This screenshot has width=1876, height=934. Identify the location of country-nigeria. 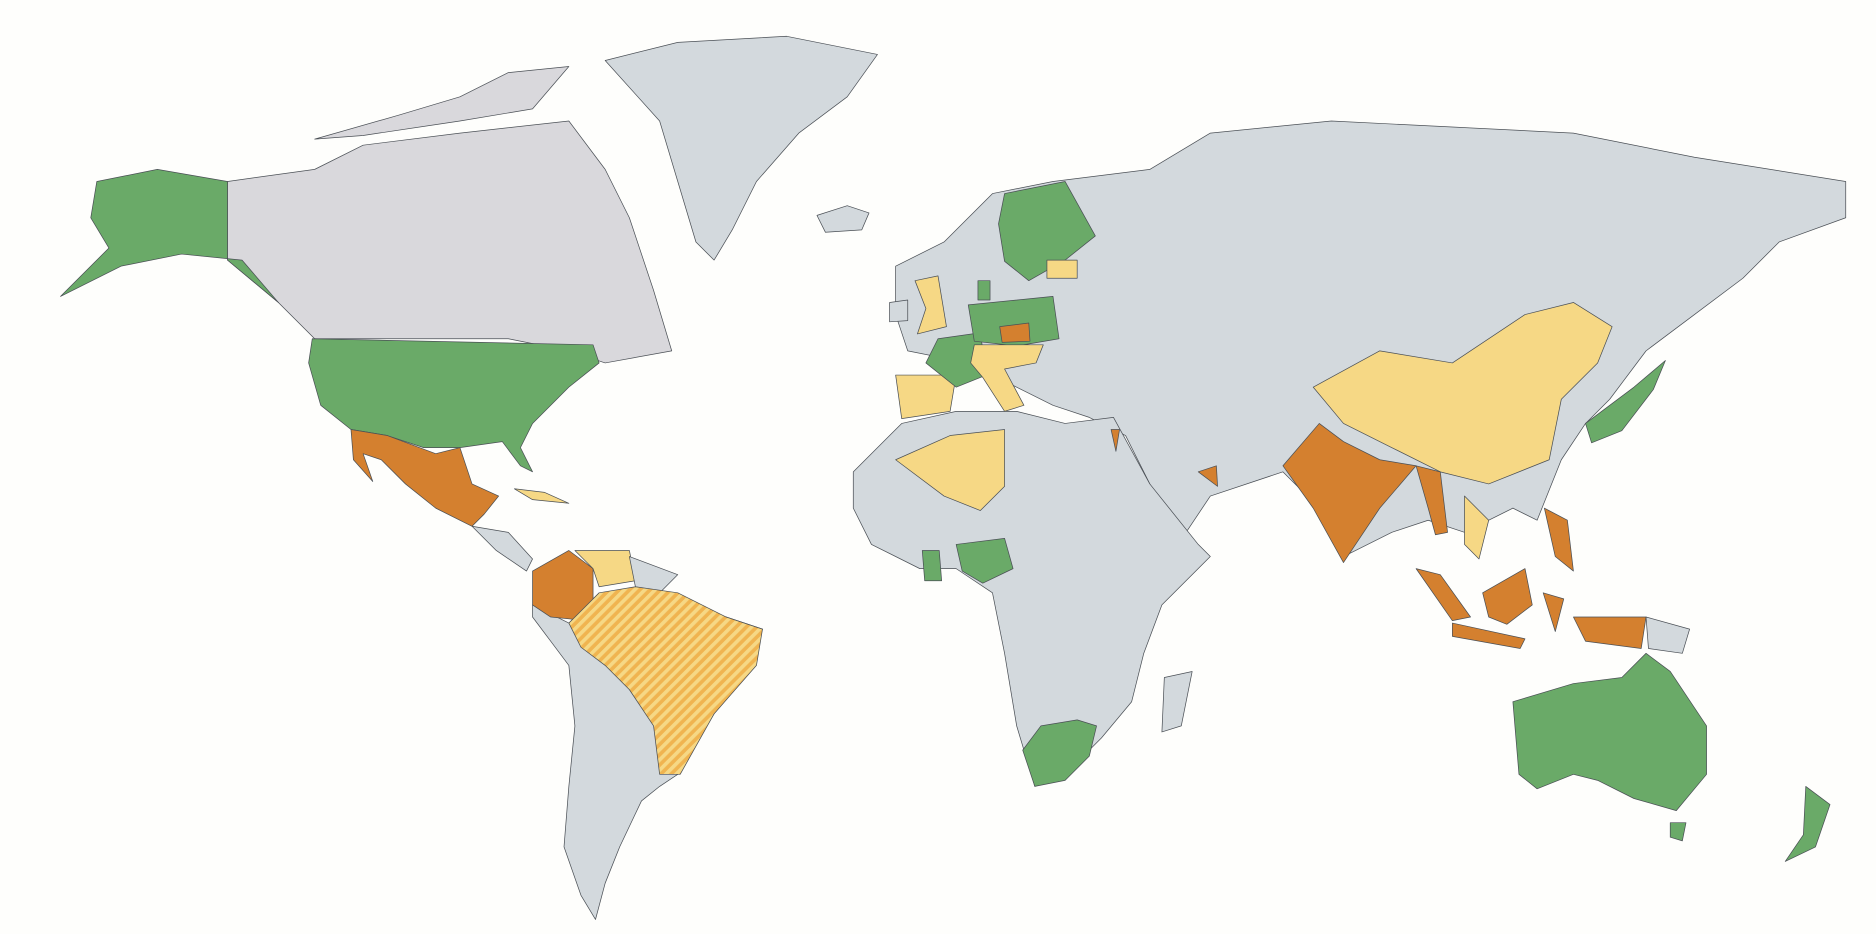
(984, 561).